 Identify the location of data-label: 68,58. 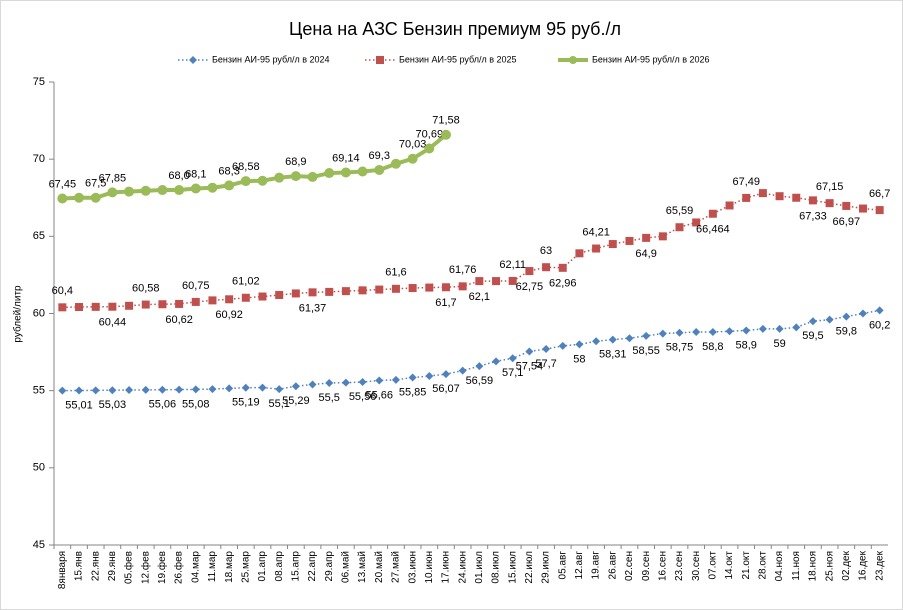
(246, 167).